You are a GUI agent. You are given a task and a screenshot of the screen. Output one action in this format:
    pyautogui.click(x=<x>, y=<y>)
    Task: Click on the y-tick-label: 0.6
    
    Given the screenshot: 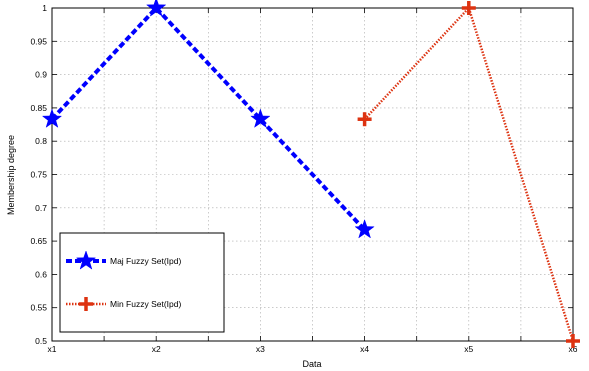 What is the action you would take?
    pyautogui.click(x=41, y=274)
    